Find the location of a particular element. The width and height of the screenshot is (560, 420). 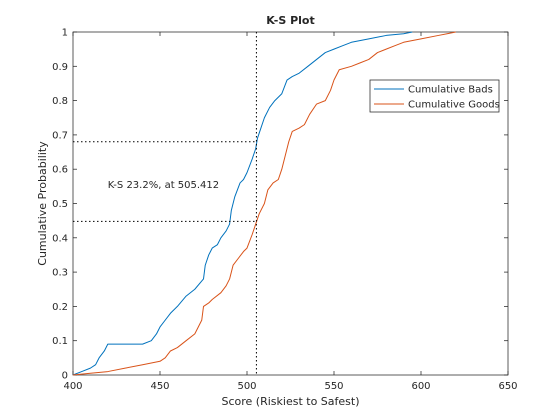

y-tick-label: 0.4 is located at coordinates (60, 238).